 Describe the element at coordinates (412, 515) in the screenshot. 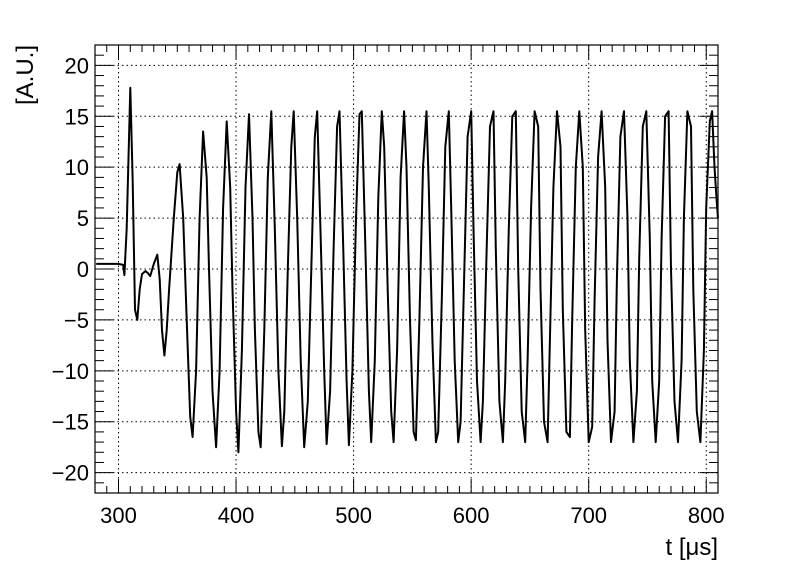

I see `x-tick-labels: 300 400 500 600 700 800` at that location.